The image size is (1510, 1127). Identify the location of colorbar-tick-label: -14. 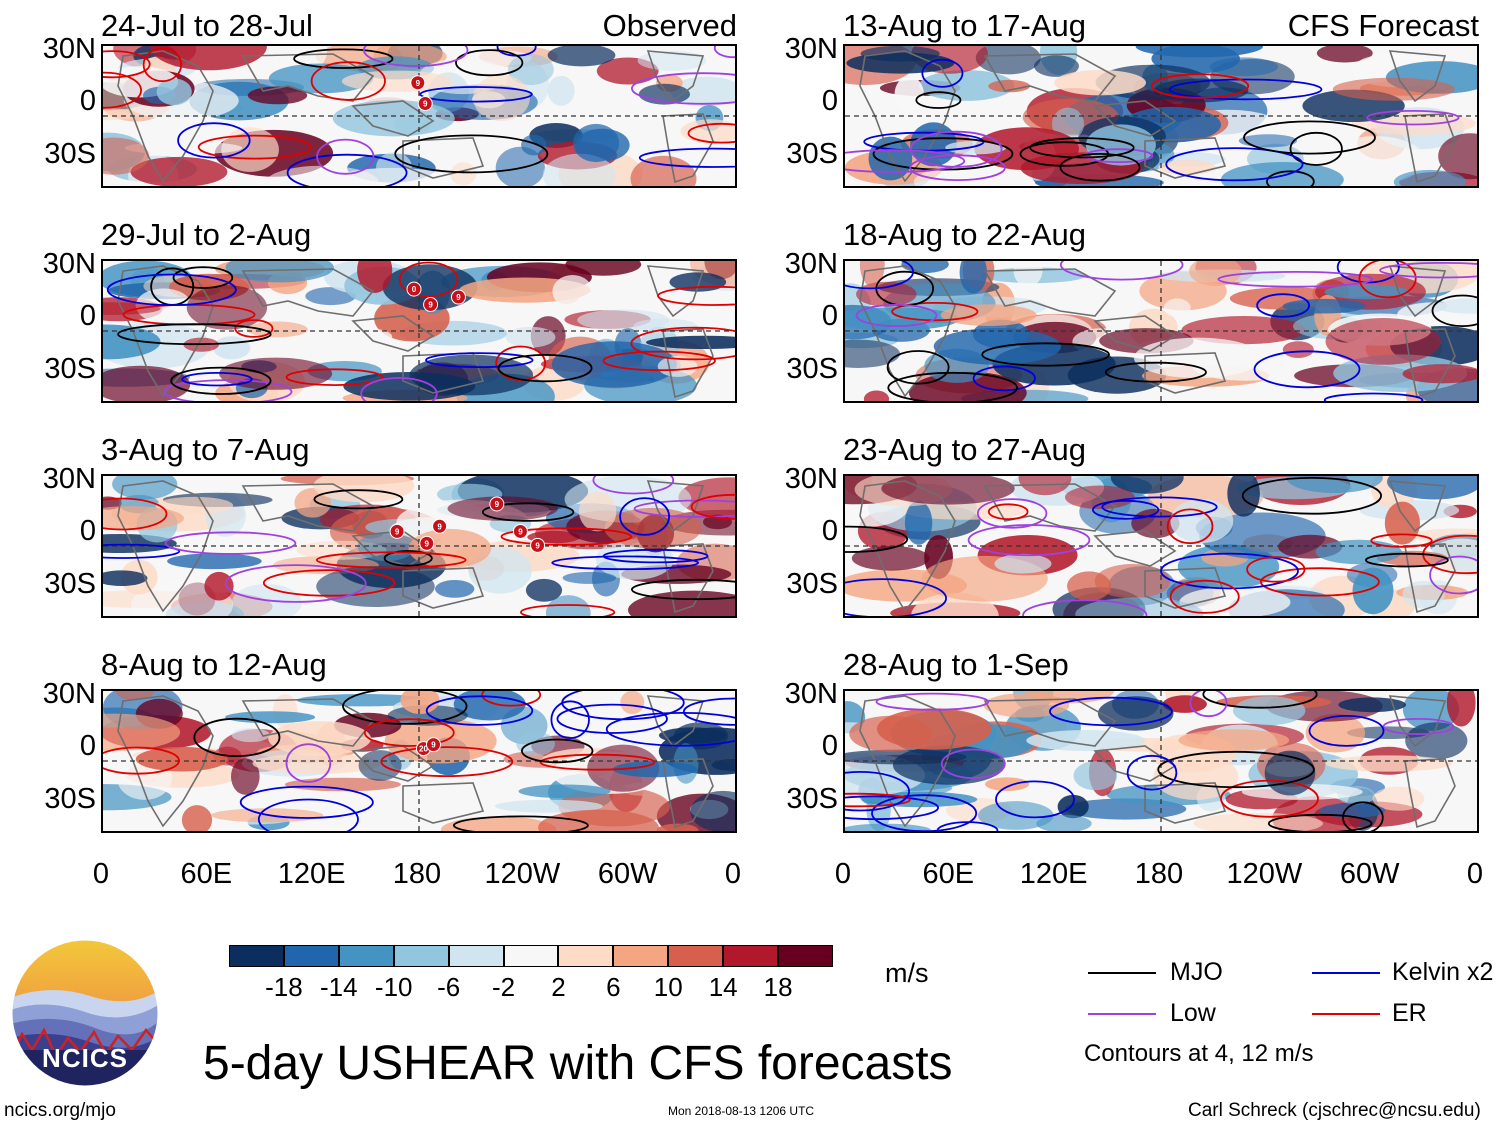
(339, 987).